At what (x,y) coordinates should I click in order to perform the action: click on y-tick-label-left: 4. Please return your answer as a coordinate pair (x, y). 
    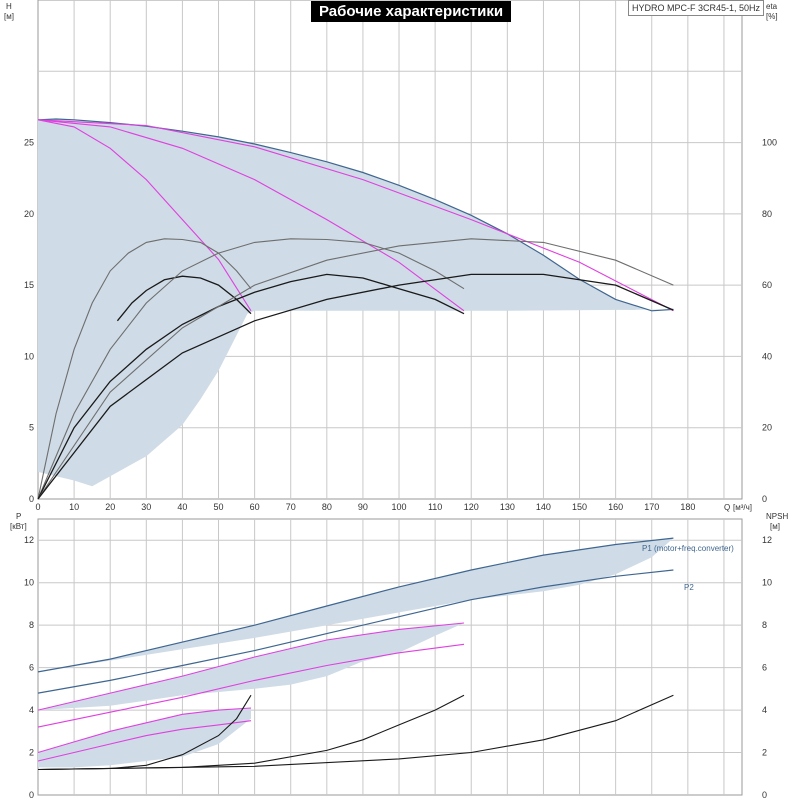
    Looking at the image, I should click on (31, 710).